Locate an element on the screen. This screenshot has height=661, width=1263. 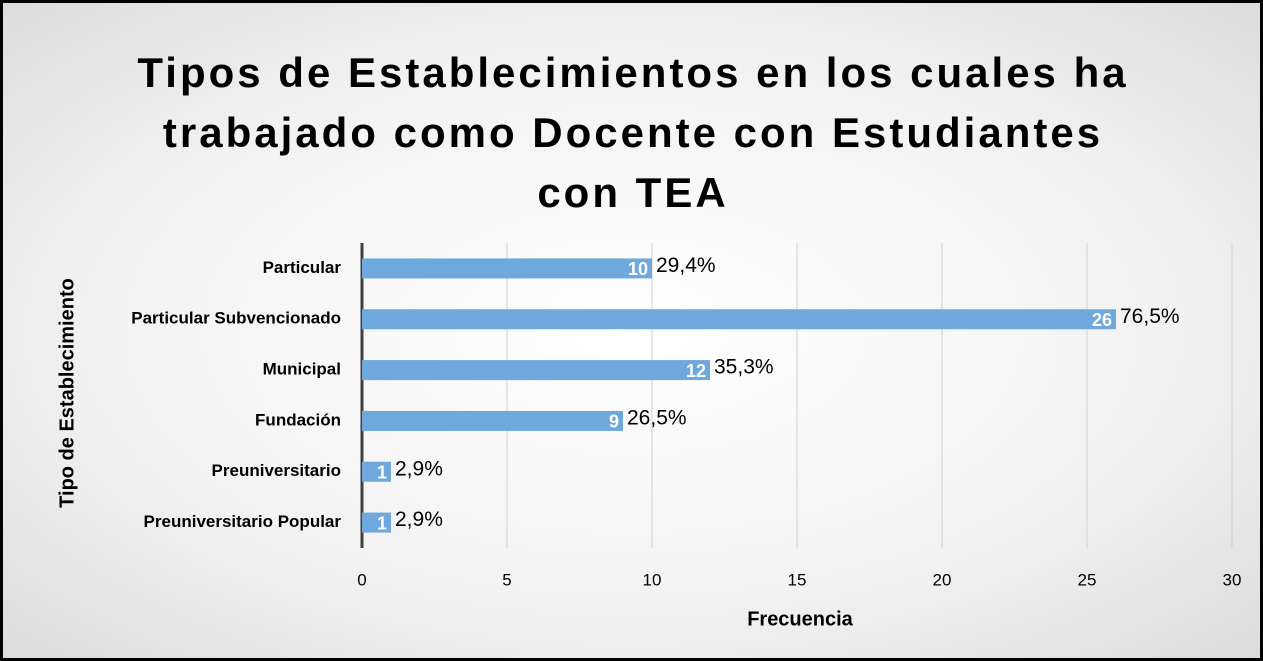
x-axis-label: Frecuencia is located at coordinates (800, 619).